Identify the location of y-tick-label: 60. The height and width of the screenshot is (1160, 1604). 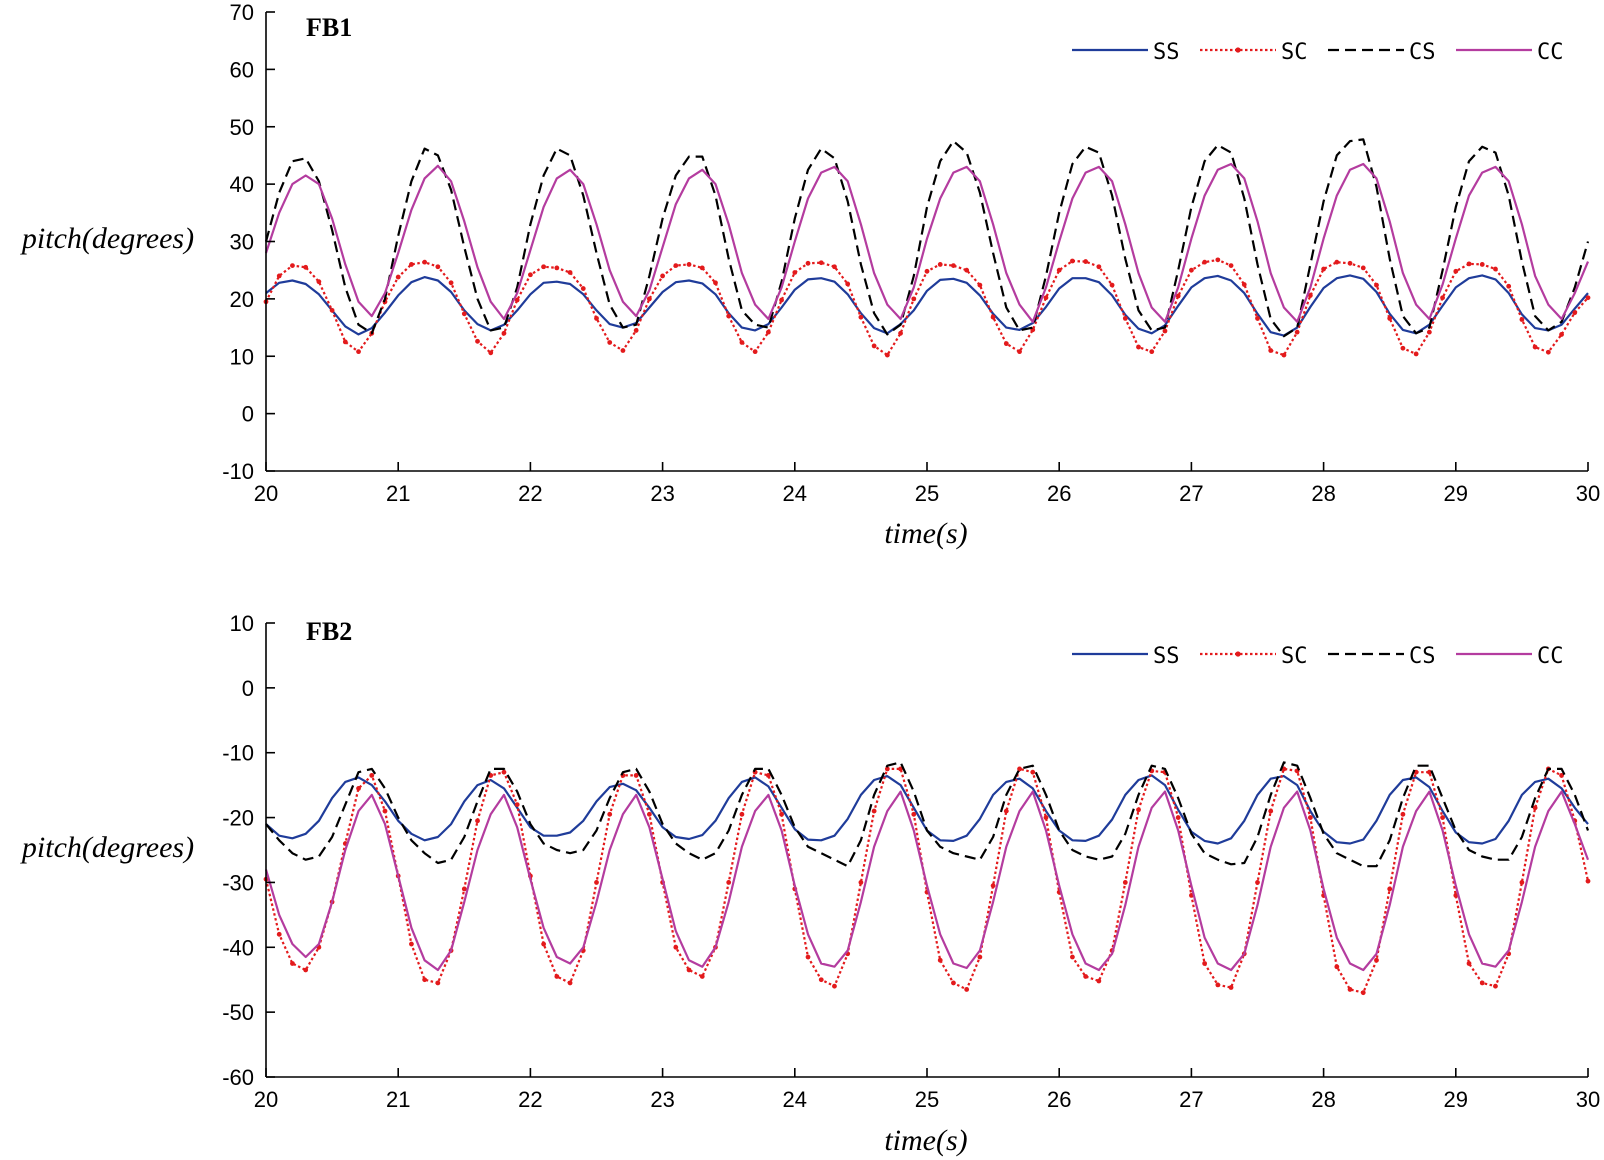
(242, 69).